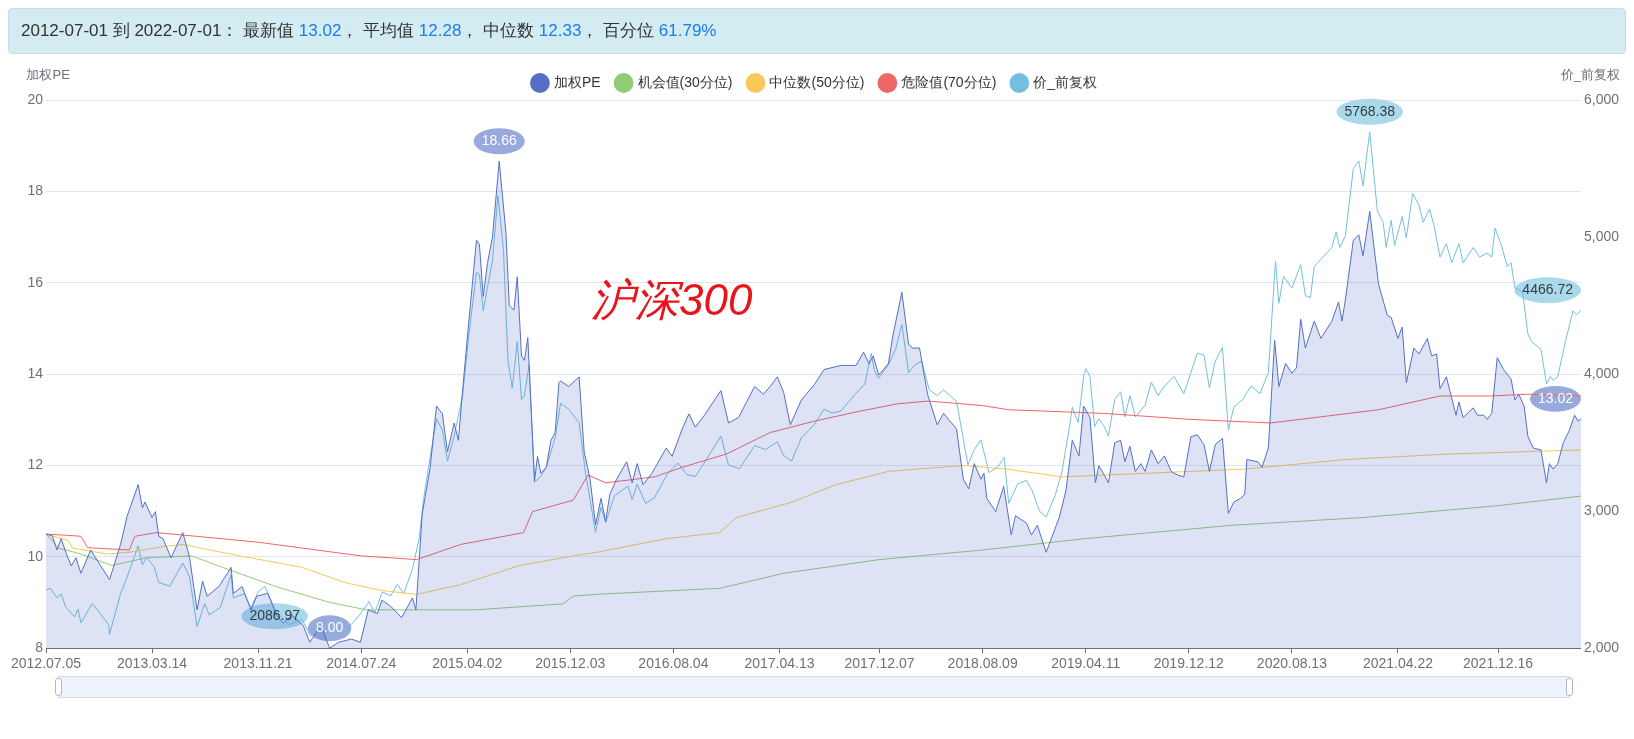 Image resolution: width=1634 pixels, height=739 pixels. I want to click on data-label: 18.66, so click(499, 140).